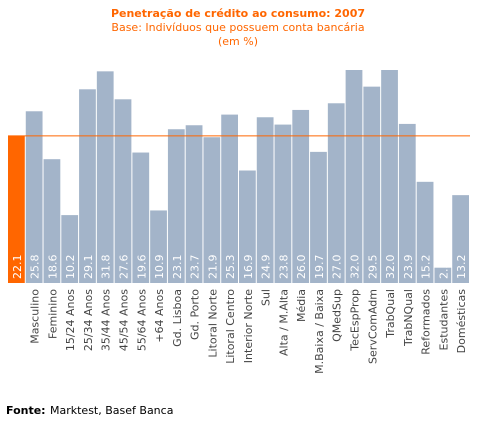 This screenshot has width=477, height=429. What do you see at coordinates (70, 320) in the screenshot?
I see `x-tick-label: 15/24 Anos` at bounding box center [70, 320].